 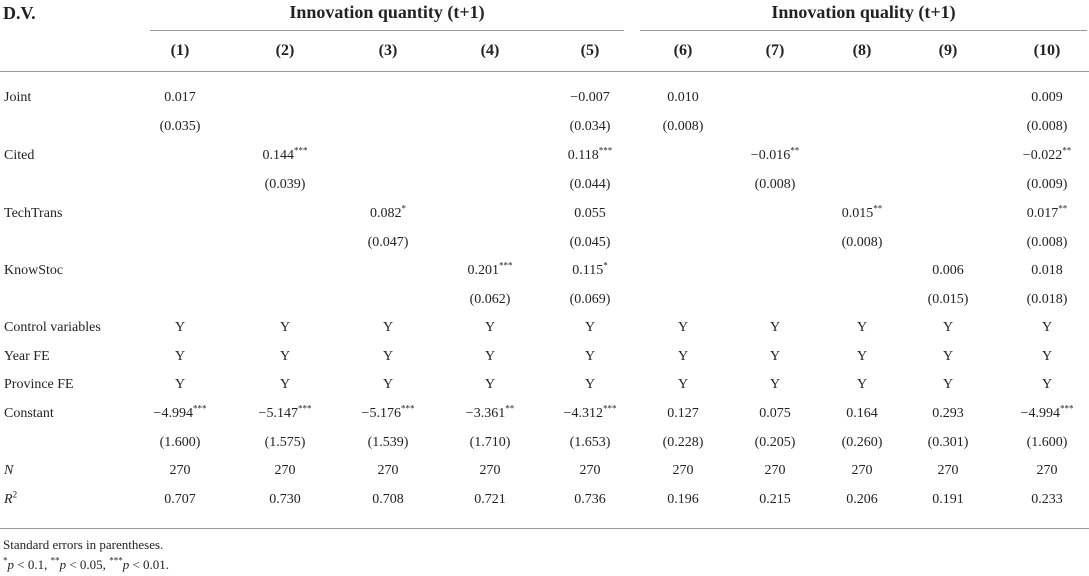 What do you see at coordinates (590, 442) in the screenshot?
I see `table-cell: (1.653)` at bounding box center [590, 442].